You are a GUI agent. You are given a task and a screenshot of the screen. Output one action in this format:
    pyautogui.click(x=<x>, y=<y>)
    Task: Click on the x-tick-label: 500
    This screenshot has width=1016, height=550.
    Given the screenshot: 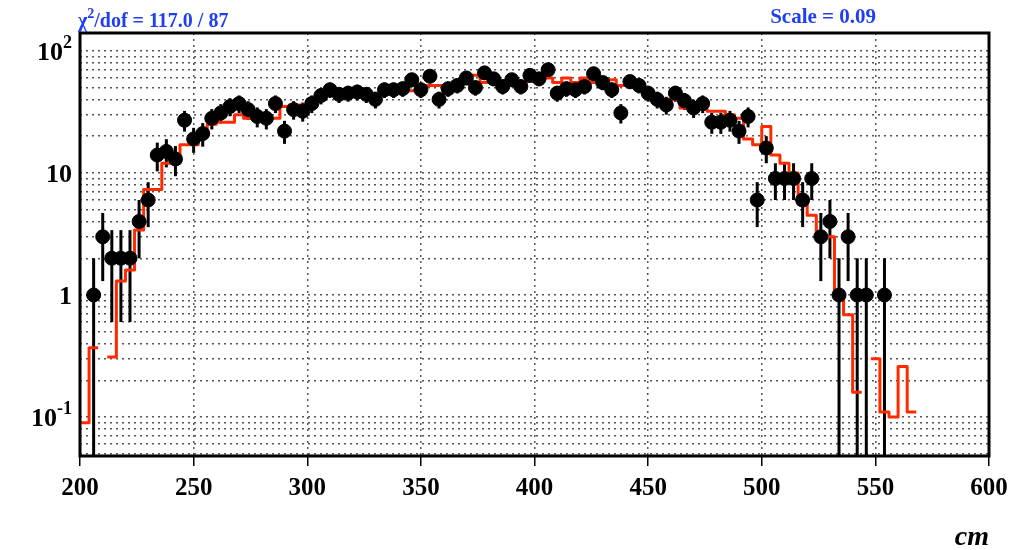 What is the action you would take?
    pyautogui.click(x=762, y=487)
    